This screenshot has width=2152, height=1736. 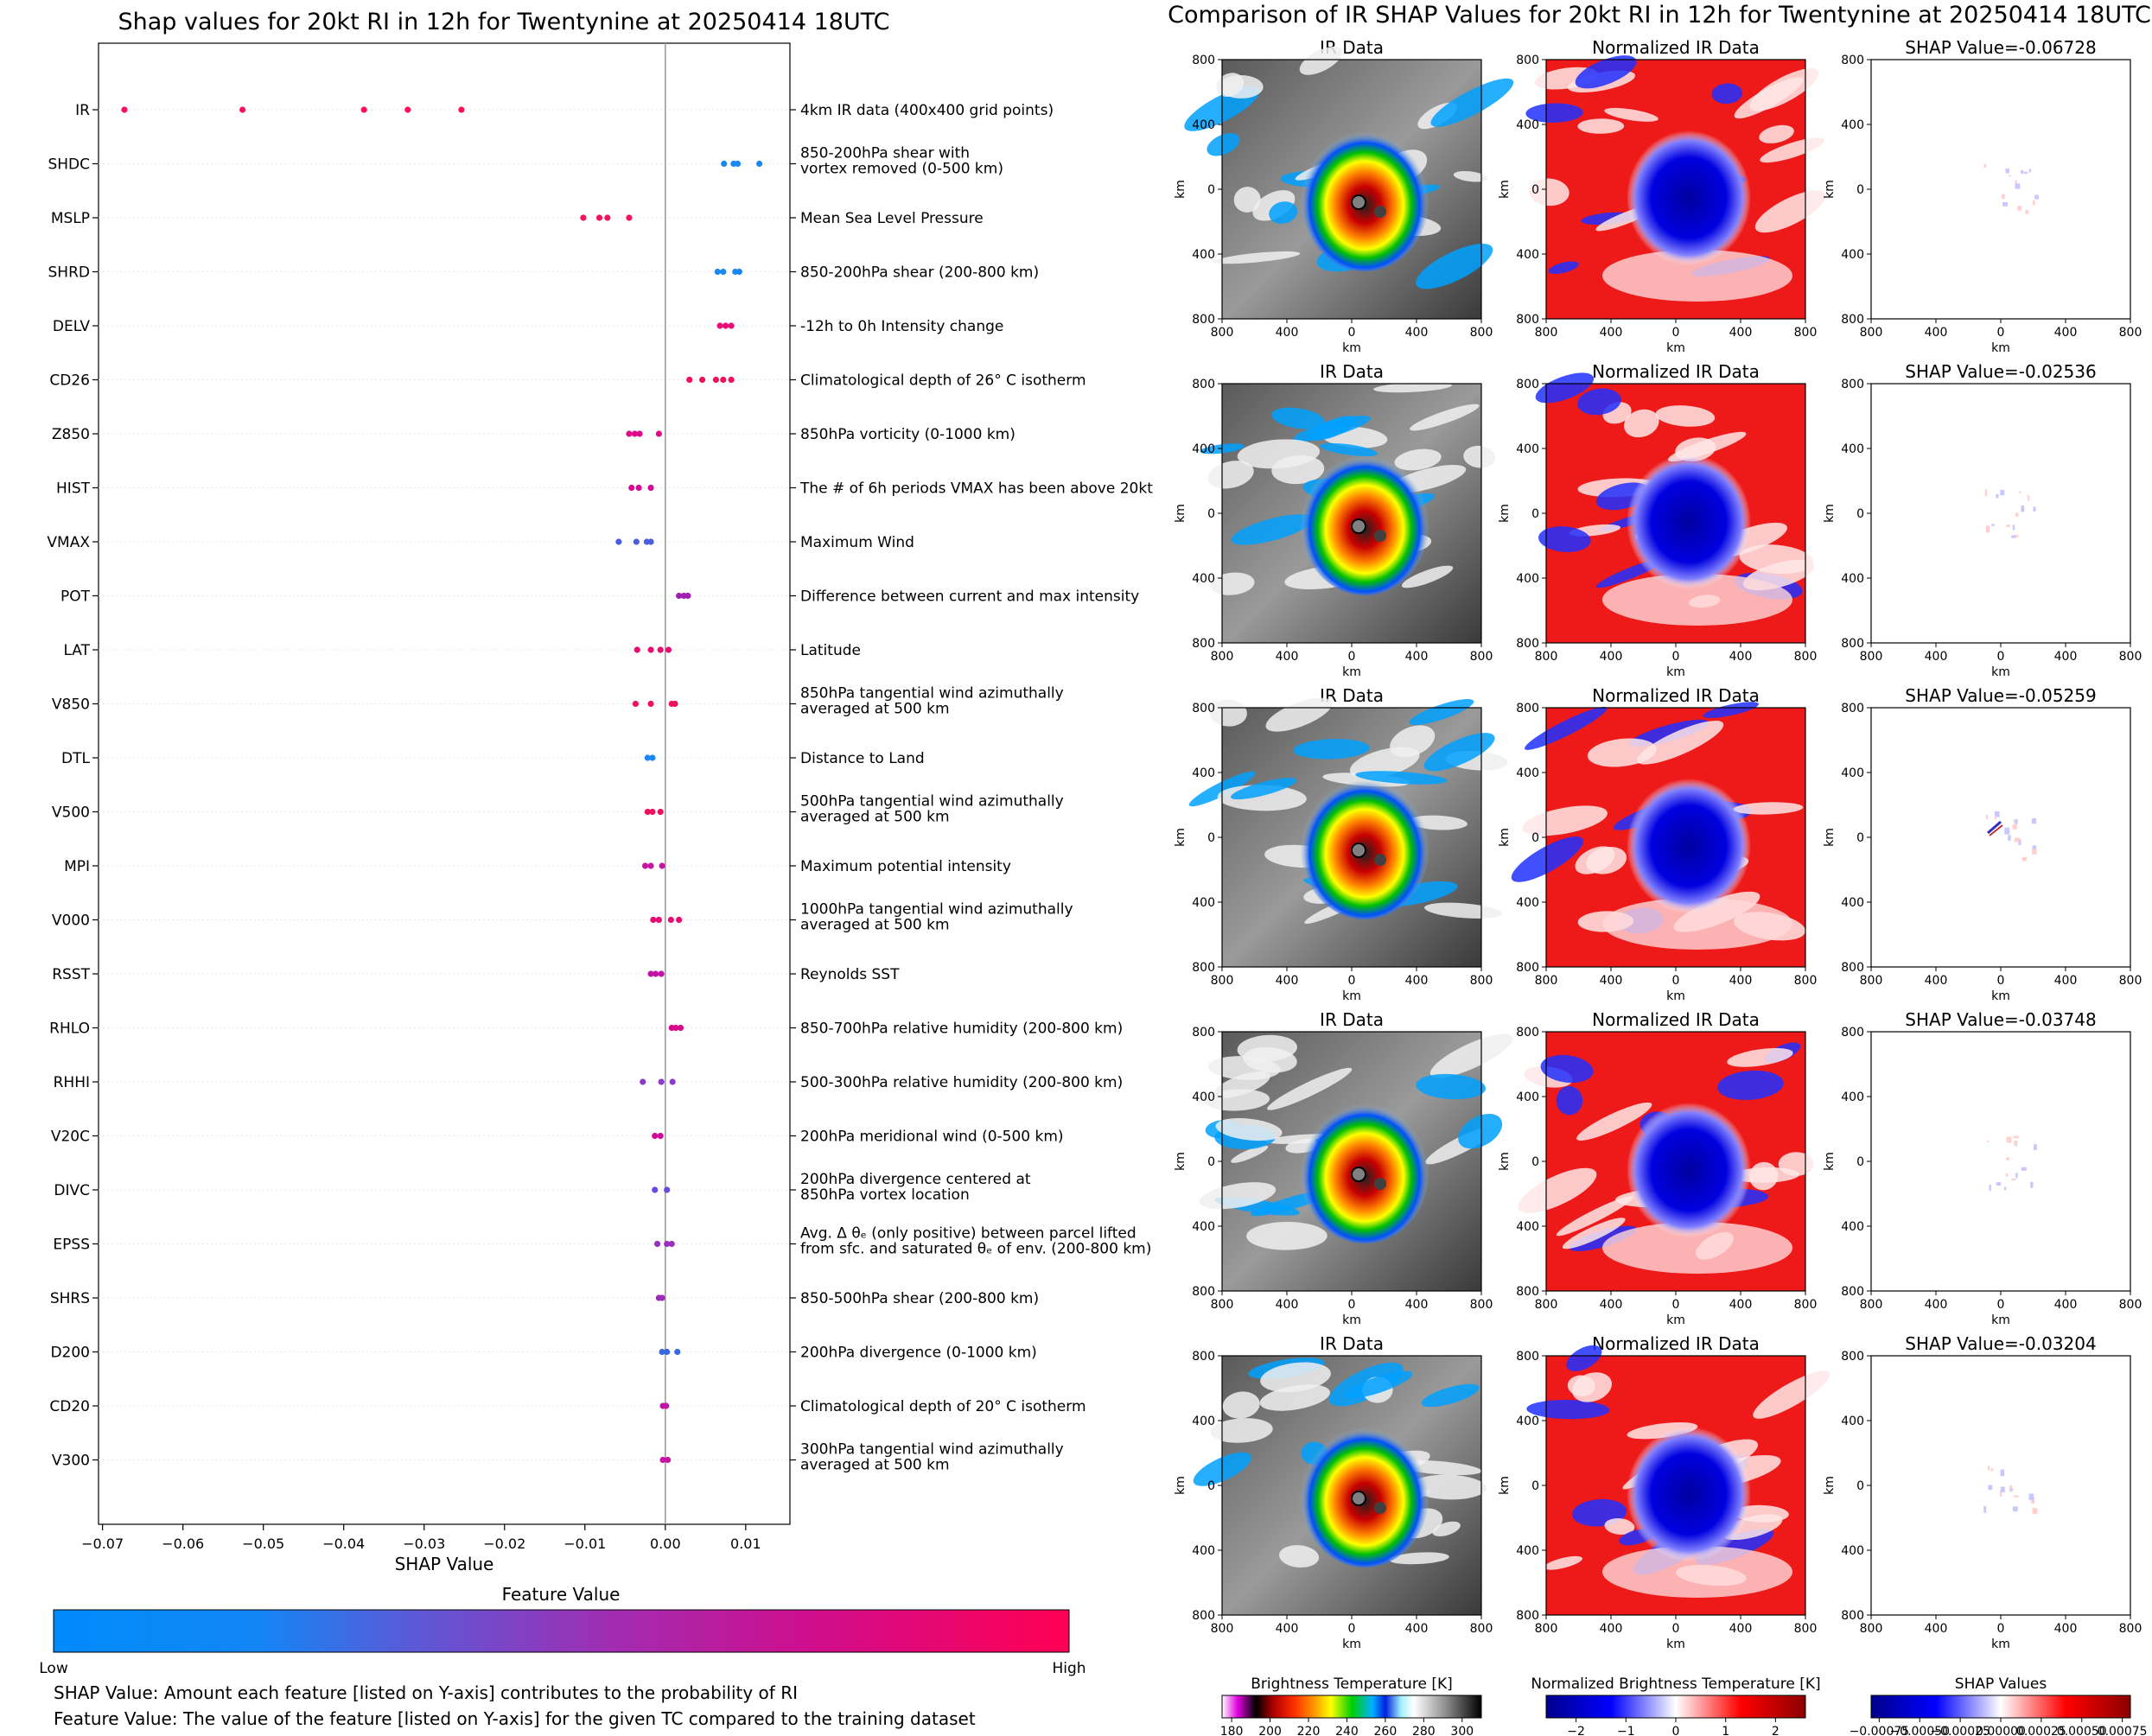 What do you see at coordinates (564, 110) in the screenshot?
I see `feature-row-ir: IR 4km IR data (400x400 grid points)` at bounding box center [564, 110].